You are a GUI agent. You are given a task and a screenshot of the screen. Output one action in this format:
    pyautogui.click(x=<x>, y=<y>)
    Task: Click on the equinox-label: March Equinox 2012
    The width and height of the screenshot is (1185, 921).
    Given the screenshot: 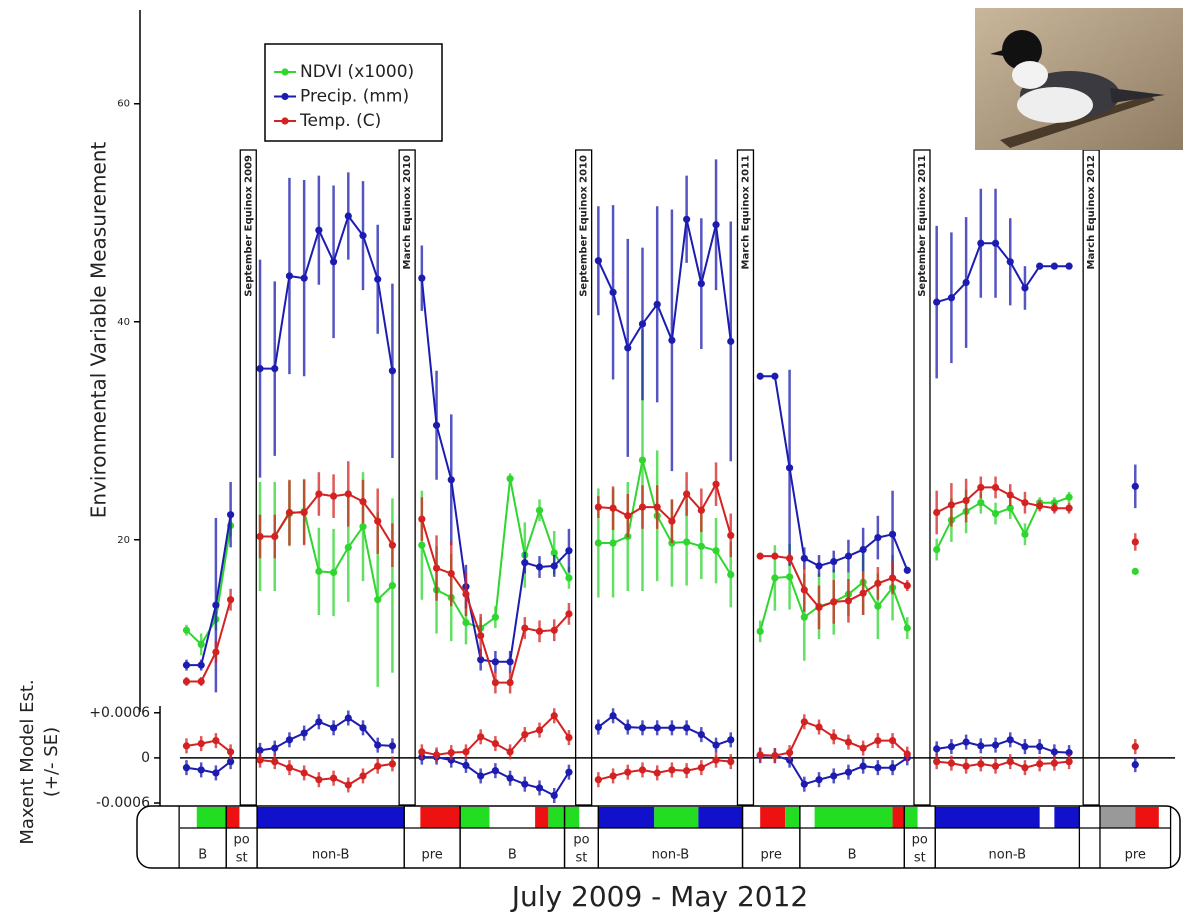 What is the action you would take?
    pyautogui.click(x=1091, y=212)
    